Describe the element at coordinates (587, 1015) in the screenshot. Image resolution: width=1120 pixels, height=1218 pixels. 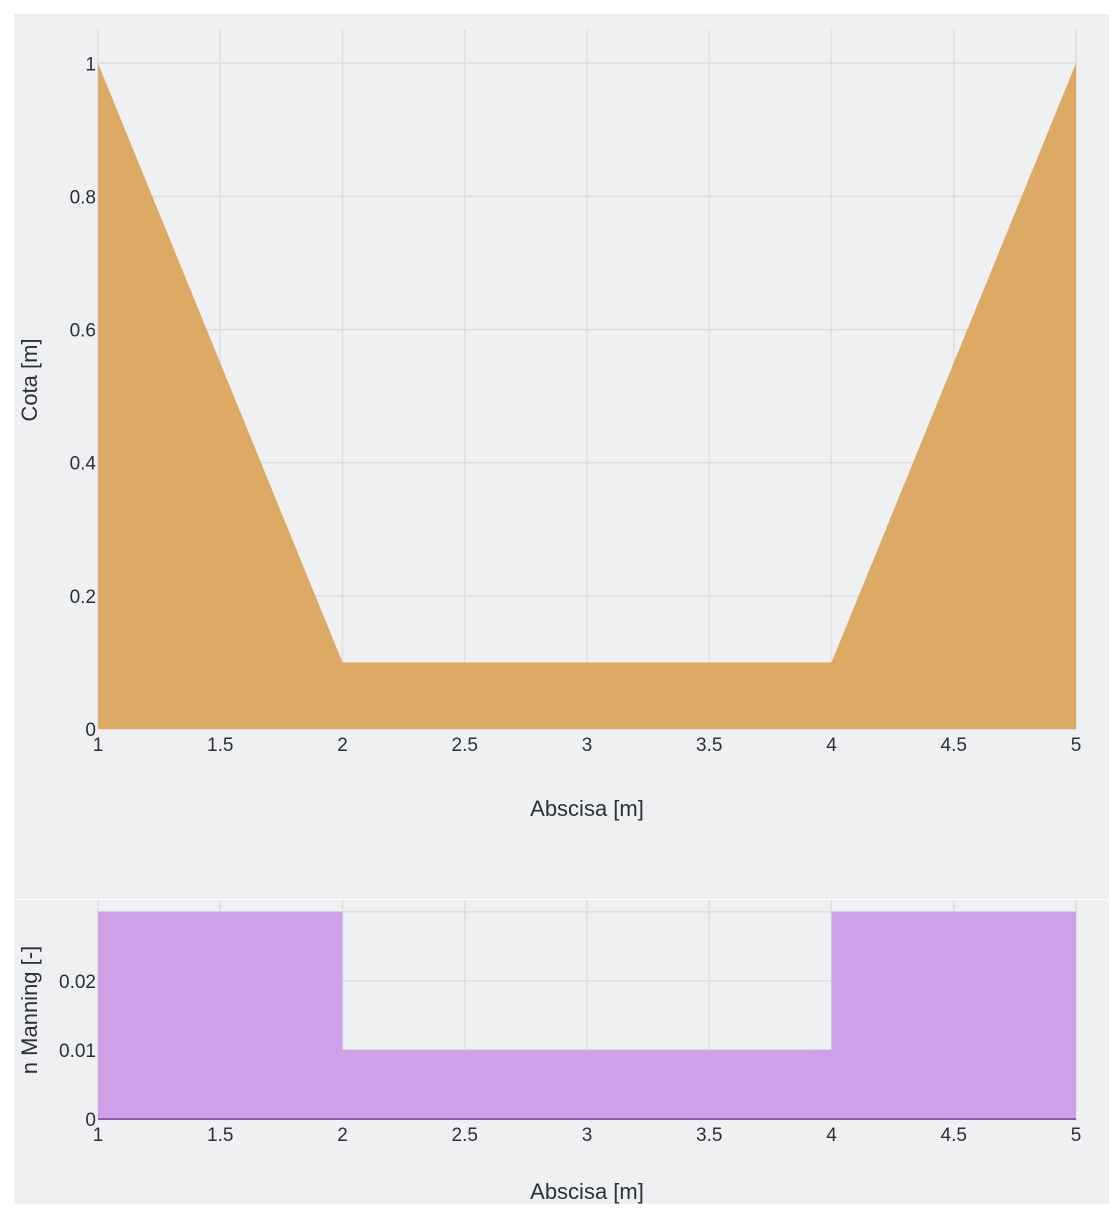
I see `manning-area` at that location.